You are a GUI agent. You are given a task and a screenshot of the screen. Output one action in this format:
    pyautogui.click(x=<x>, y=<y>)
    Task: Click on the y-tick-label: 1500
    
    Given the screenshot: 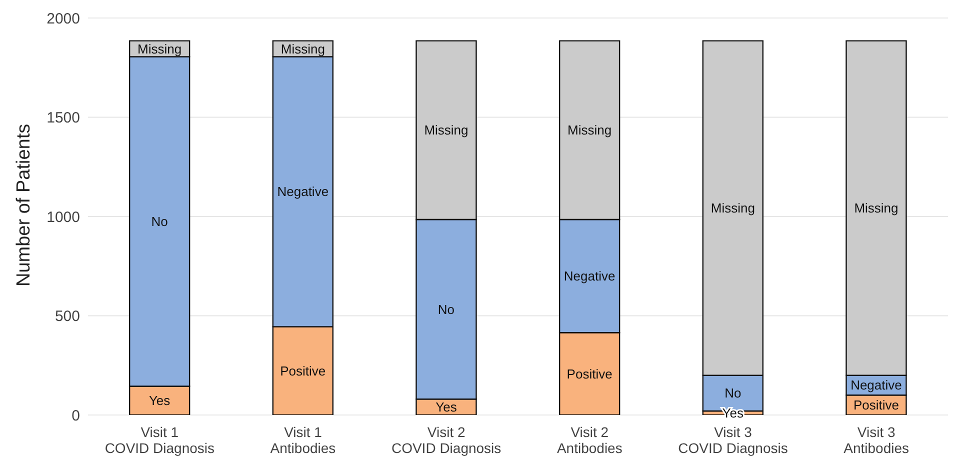 What is the action you would take?
    pyautogui.click(x=63, y=118)
    